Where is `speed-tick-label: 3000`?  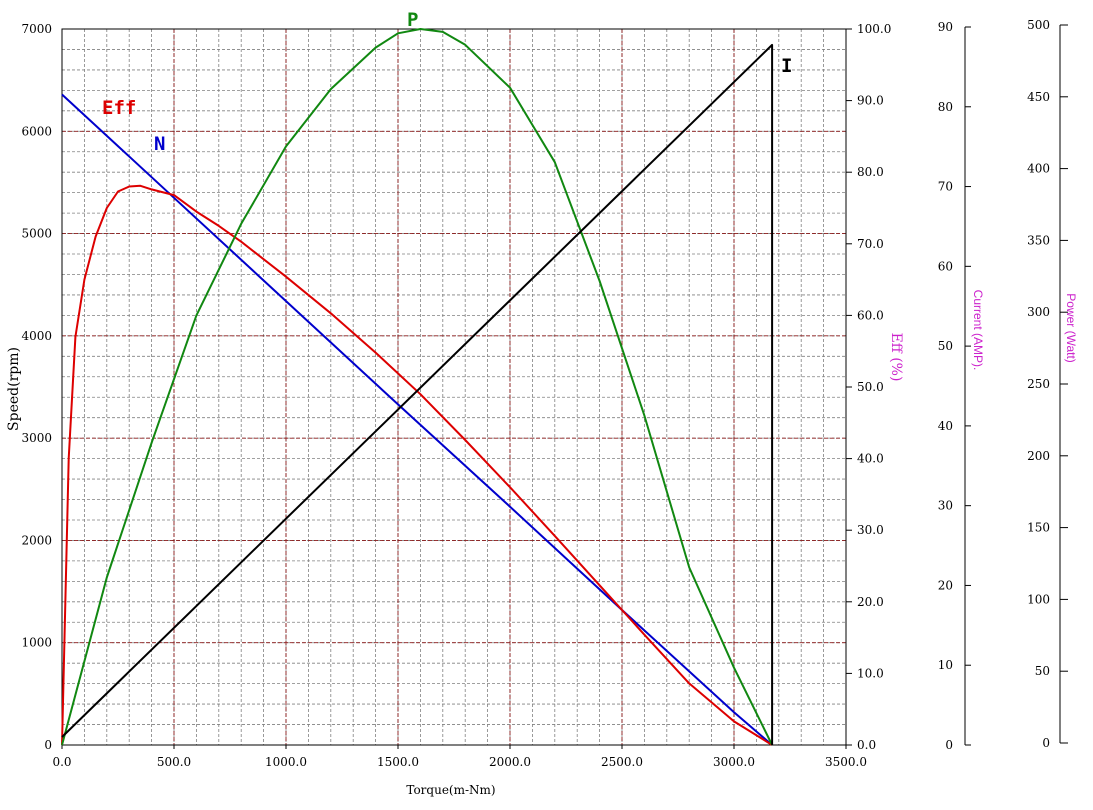
speed-tick-label: 3000 is located at coordinates (36, 438).